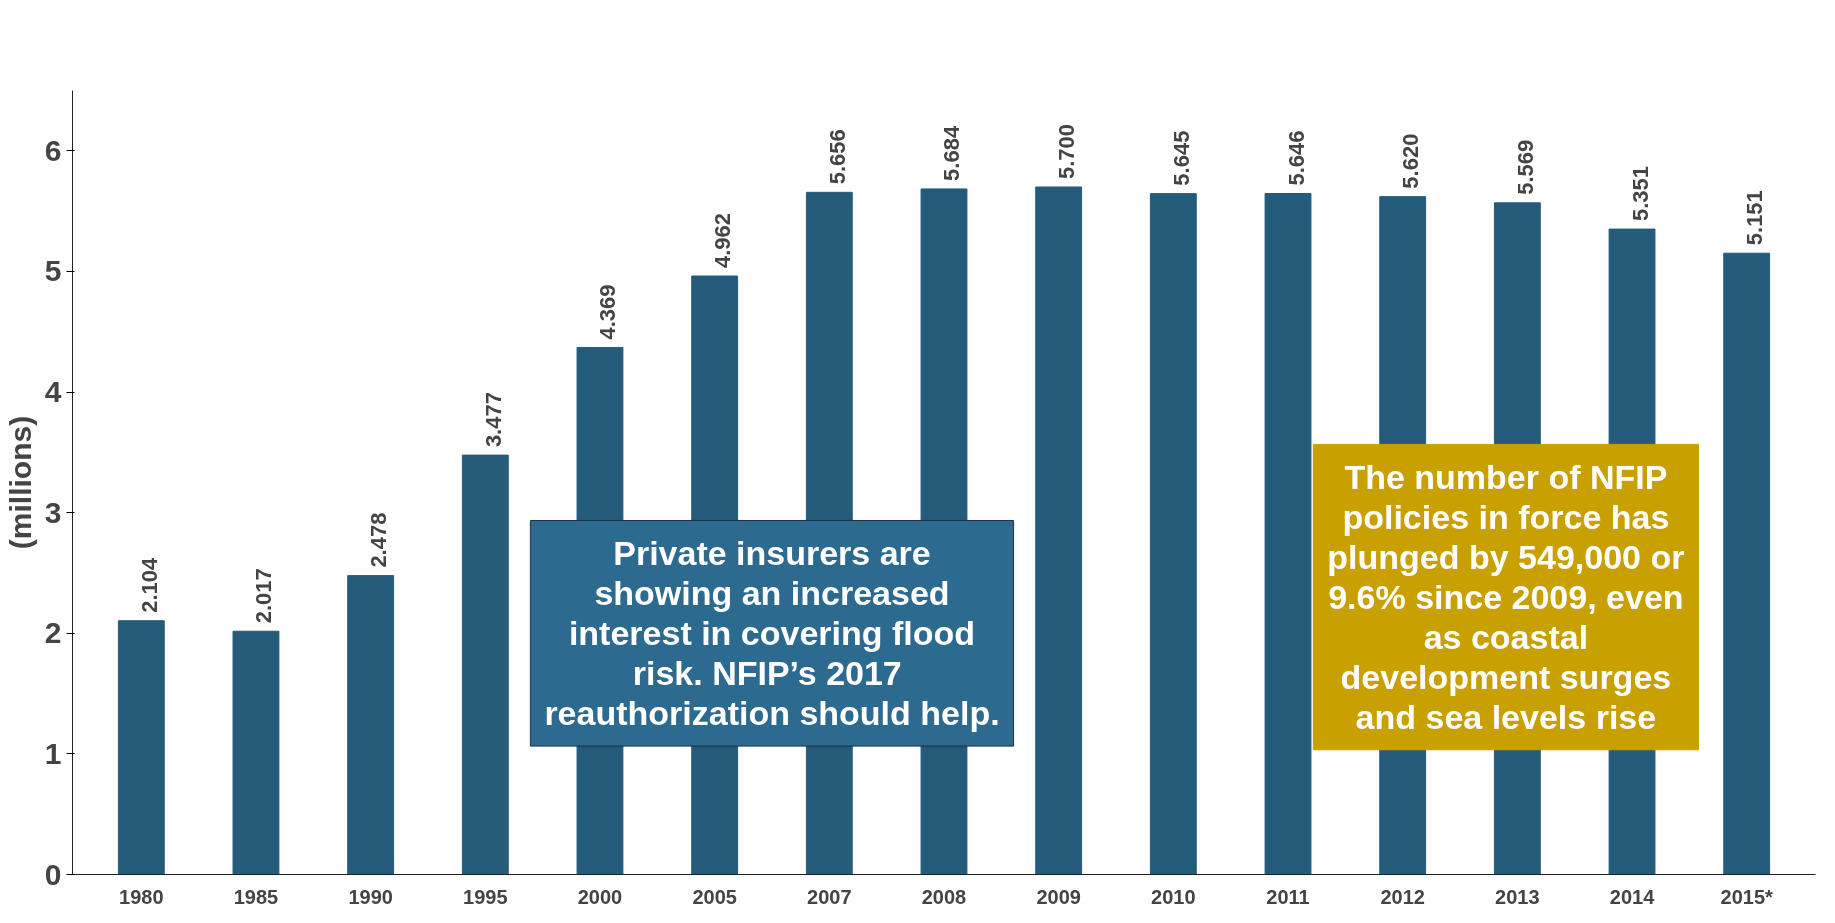 Image resolution: width=1835 pixels, height=923 pixels. I want to click on y-tick-label: 5, so click(53, 271).